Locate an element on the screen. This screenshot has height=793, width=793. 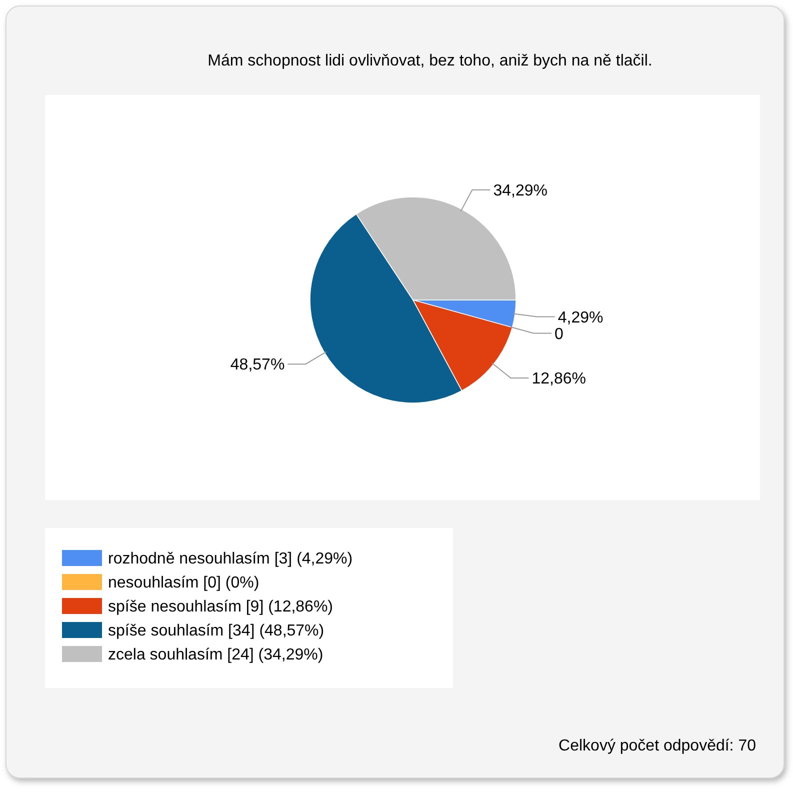
legend-label: zcela souhlasím [24] (34,29%) is located at coordinates (216, 655).